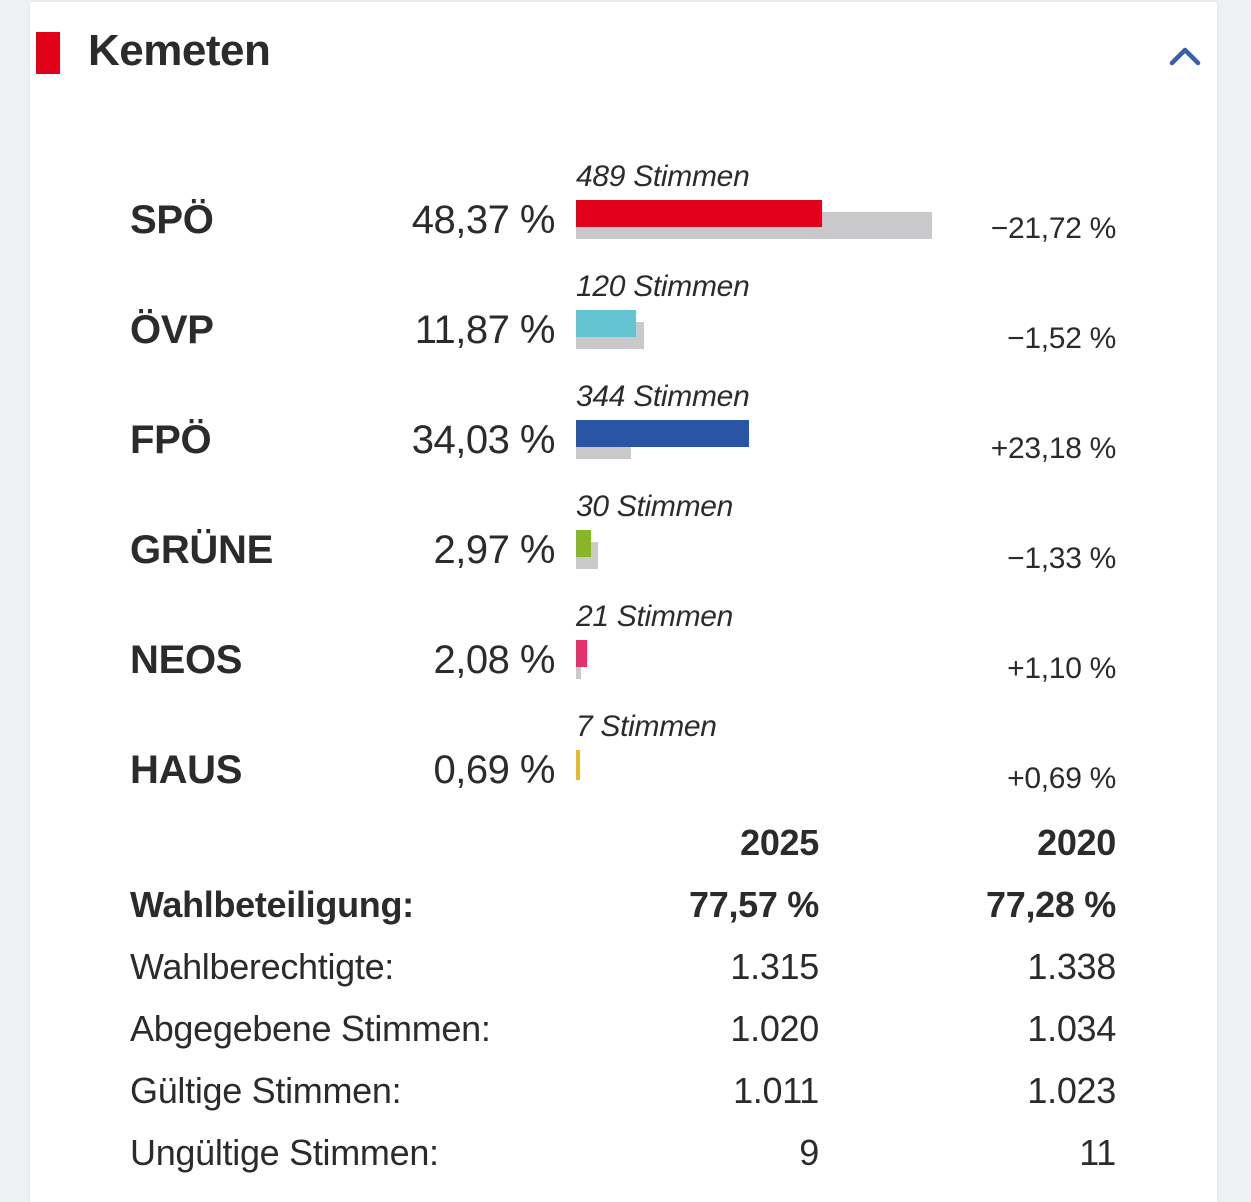 The height and width of the screenshot is (1202, 1251). What do you see at coordinates (623, 545) in the screenshot?
I see `party-row: GRÜNE 2,97 % 30 Stimmen −1,33 %` at bounding box center [623, 545].